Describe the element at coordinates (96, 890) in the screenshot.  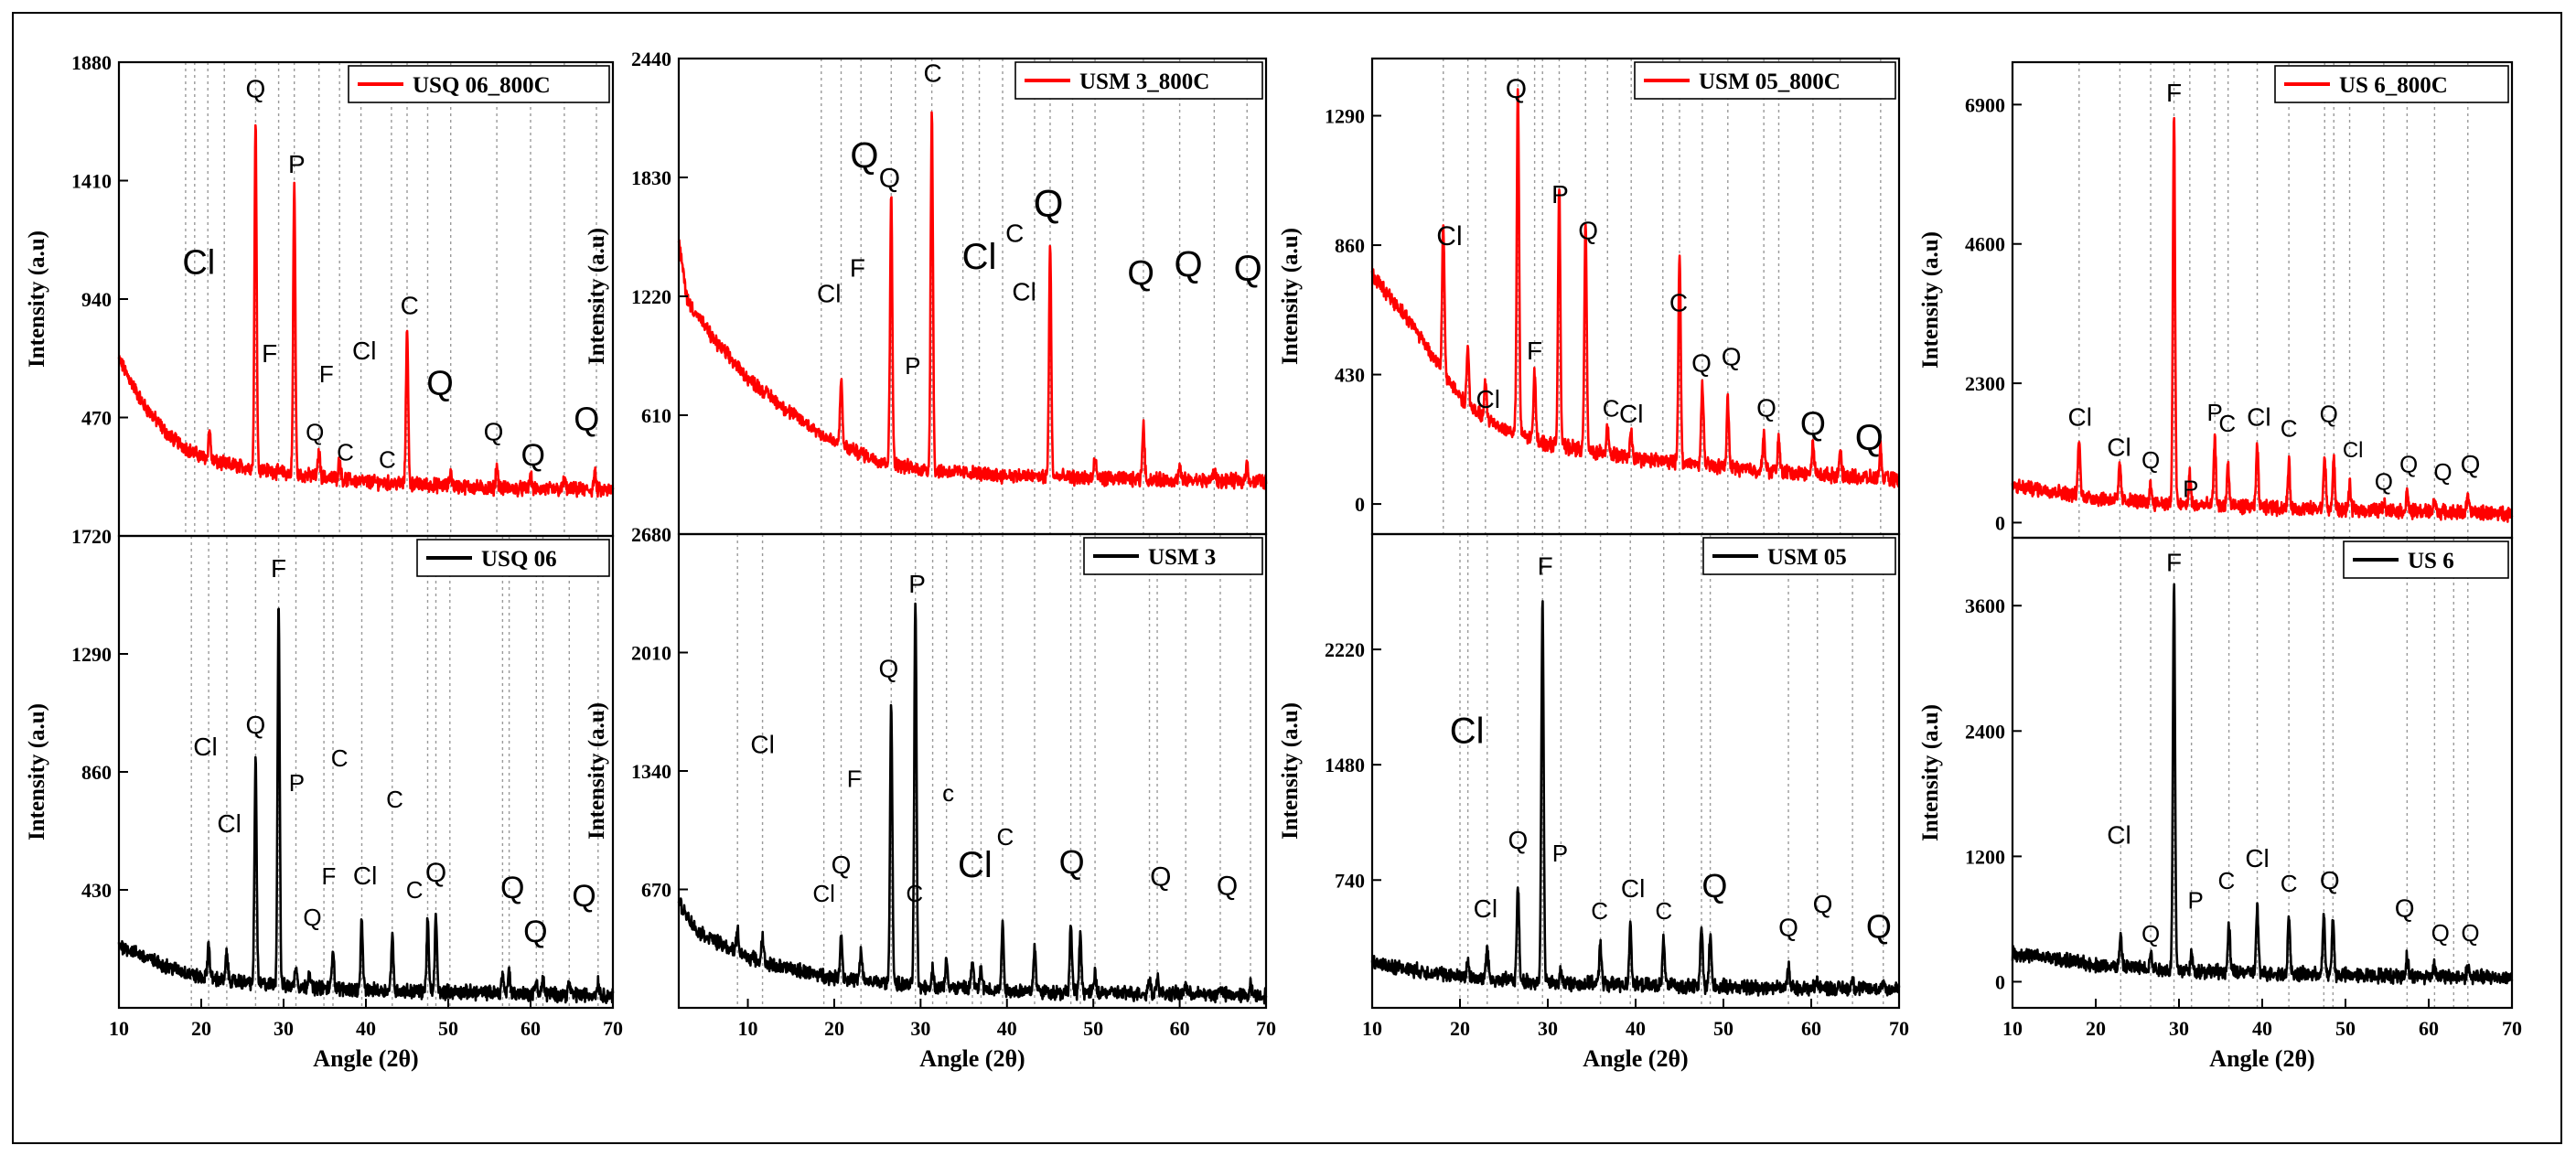
I see `y-tick-label: 430` at that location.